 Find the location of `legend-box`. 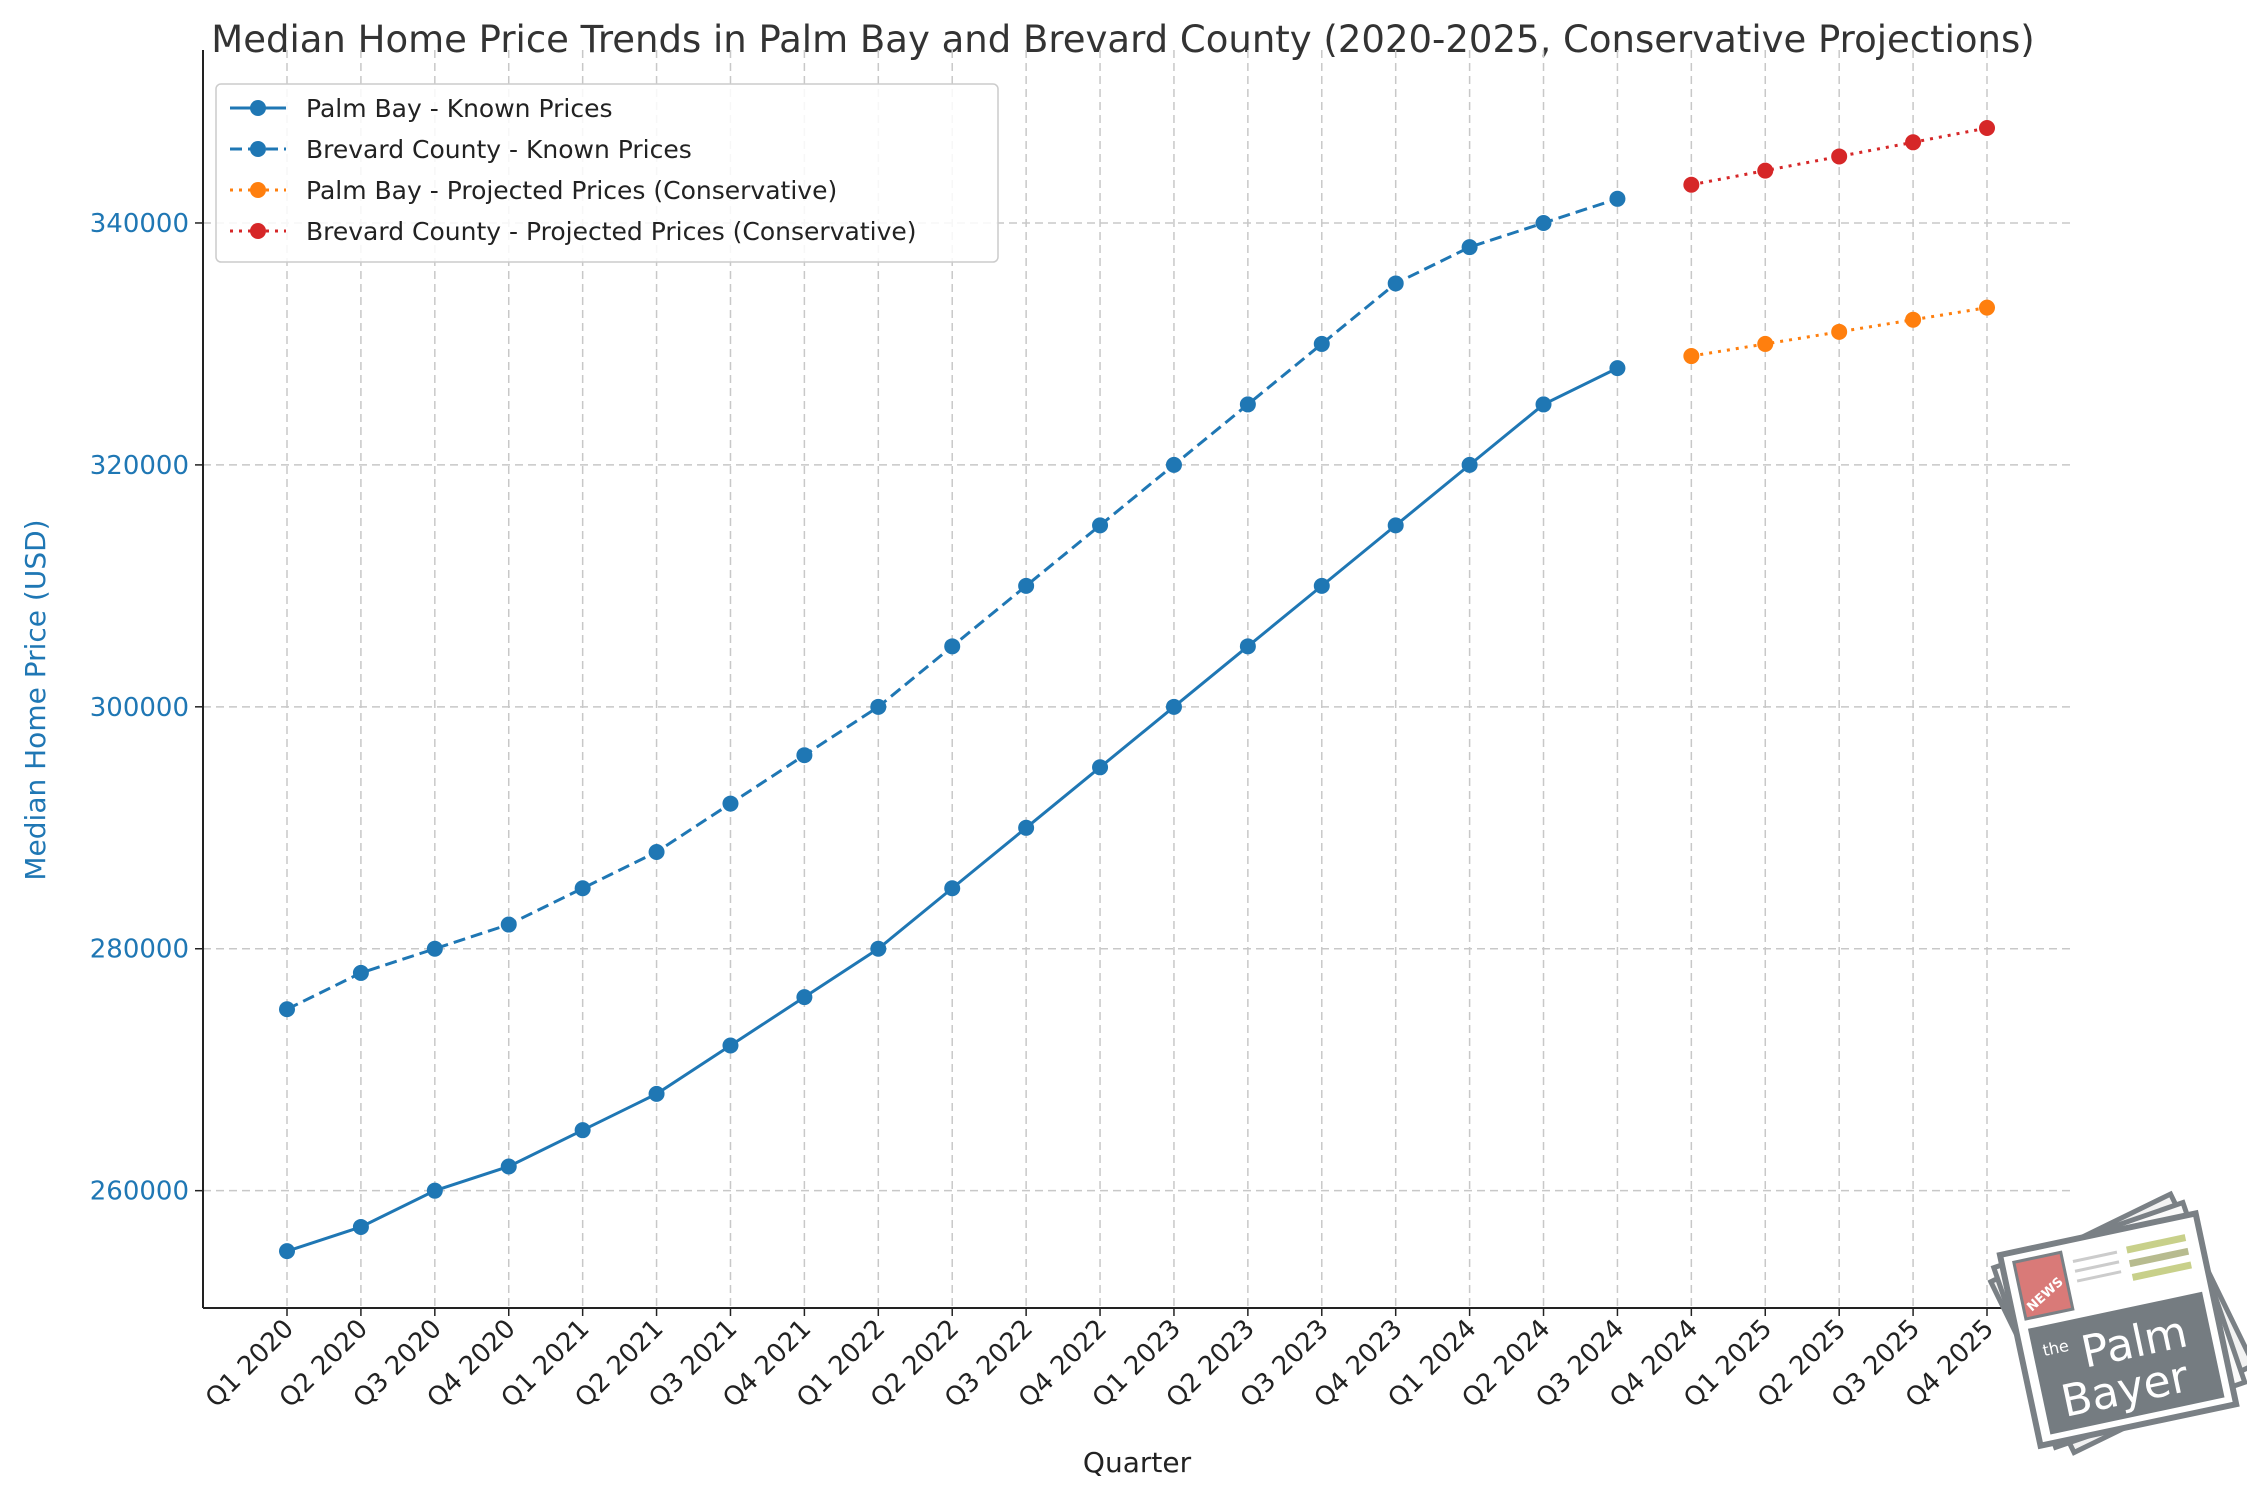

legend-box is located at coordinates (607, 173).